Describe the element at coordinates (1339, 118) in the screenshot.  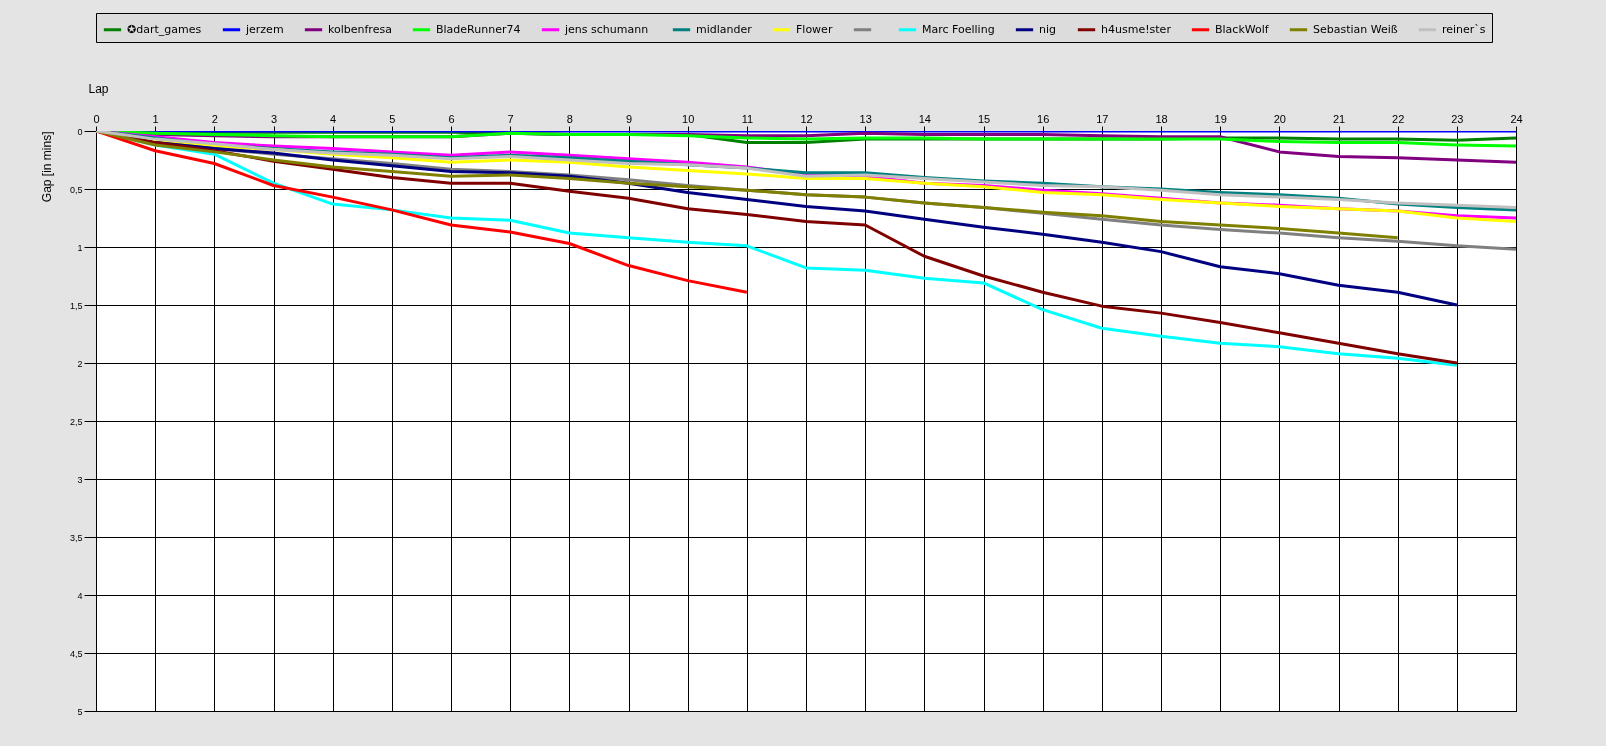
I see `x-tick-label: 21` at that location.